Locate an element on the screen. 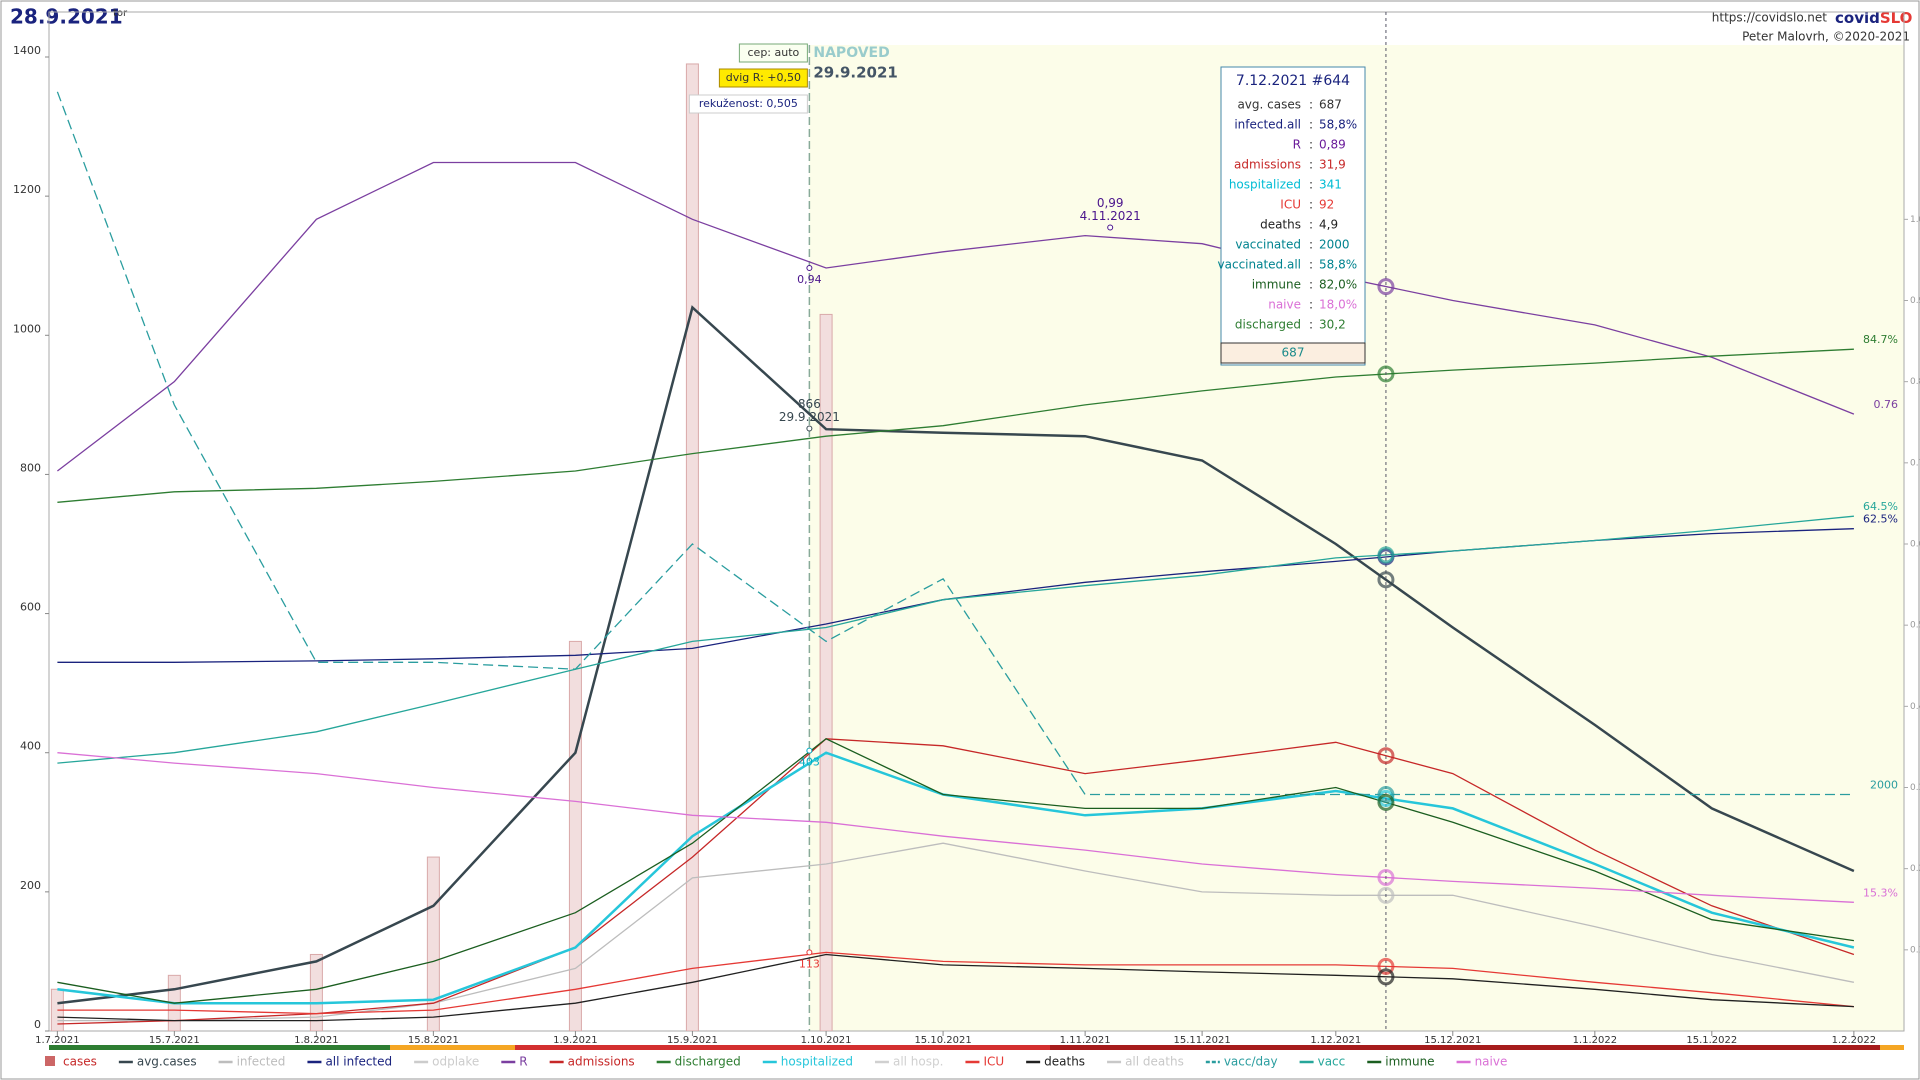 This screenshot has height=1080, width=1920. tooltip-value: 82,0% is located at coordinates (1338, 285).